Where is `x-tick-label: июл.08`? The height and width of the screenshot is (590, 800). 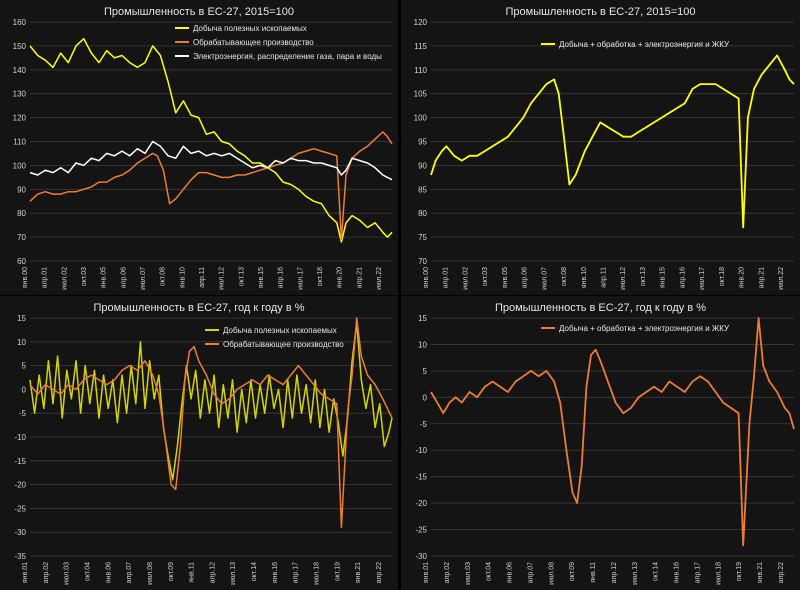 x-tick-label: июл.08 is located at coordinates (551, 573).